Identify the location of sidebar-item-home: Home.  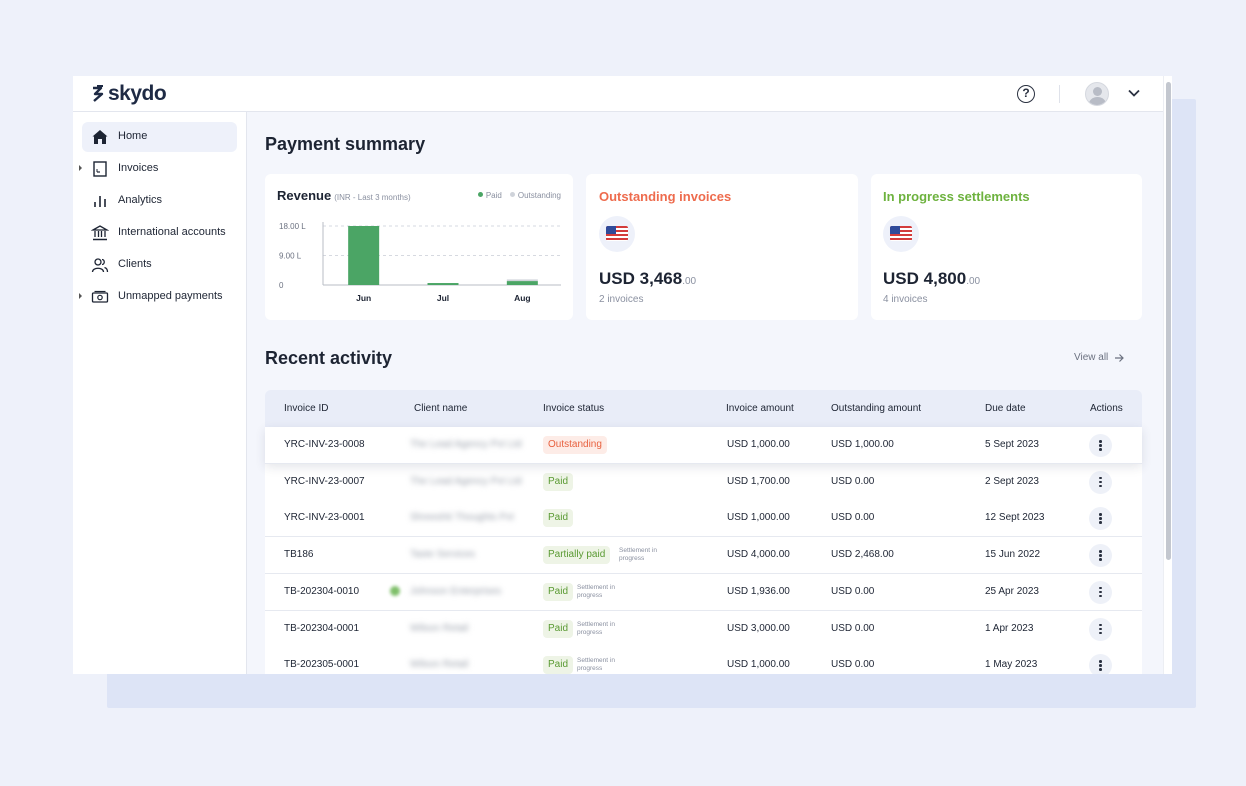
(159, 137).